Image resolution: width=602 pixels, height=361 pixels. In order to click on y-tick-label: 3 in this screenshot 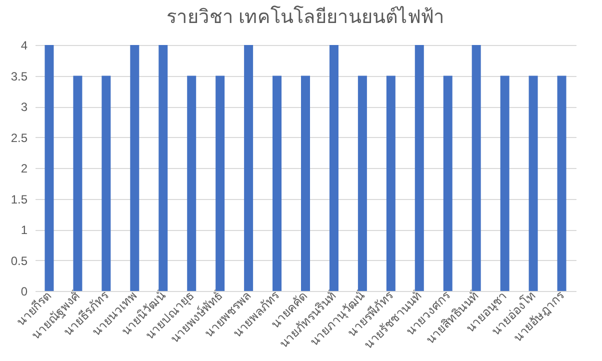, I will do `click(24, 107)`.